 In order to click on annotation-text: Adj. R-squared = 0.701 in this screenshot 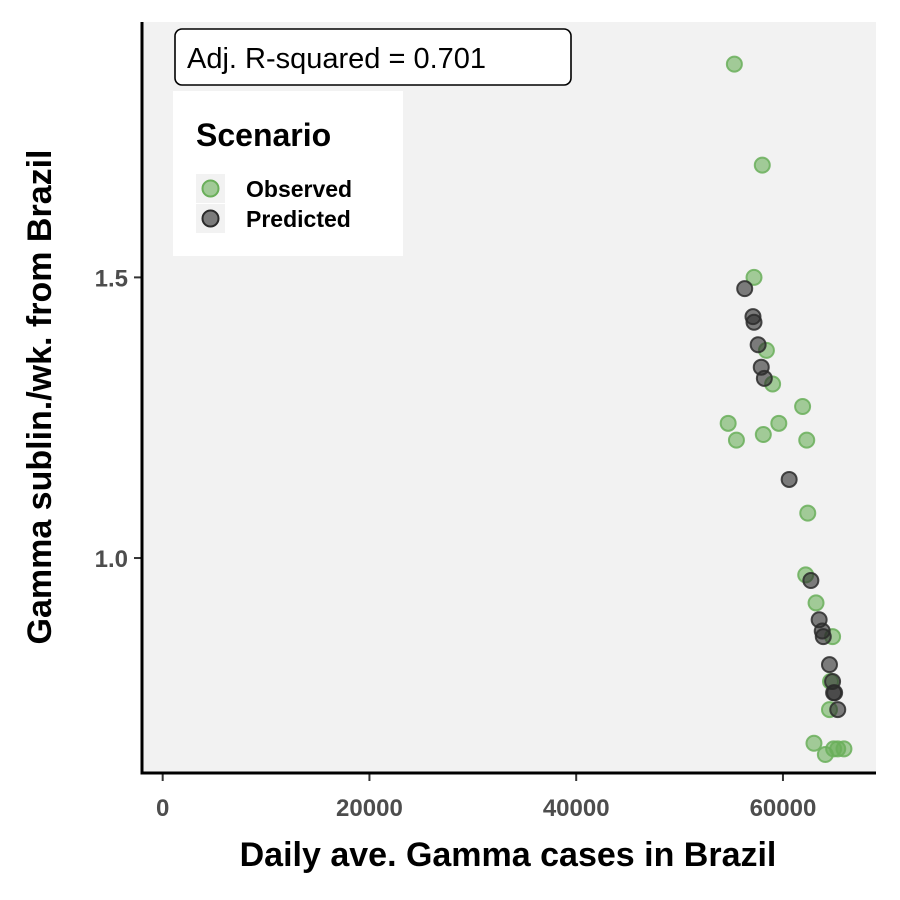, I will do `click(336, 59)`.